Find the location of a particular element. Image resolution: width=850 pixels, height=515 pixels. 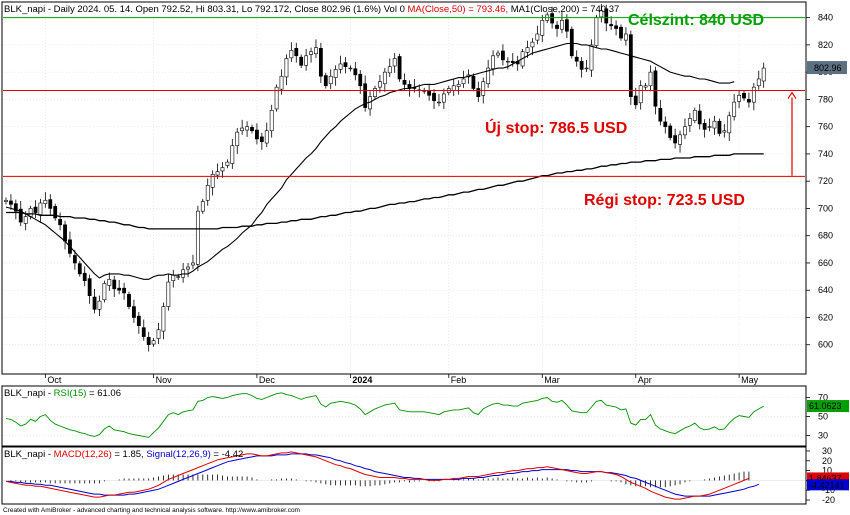

price-tick-label: 620 is located at coordinates (825, 317).